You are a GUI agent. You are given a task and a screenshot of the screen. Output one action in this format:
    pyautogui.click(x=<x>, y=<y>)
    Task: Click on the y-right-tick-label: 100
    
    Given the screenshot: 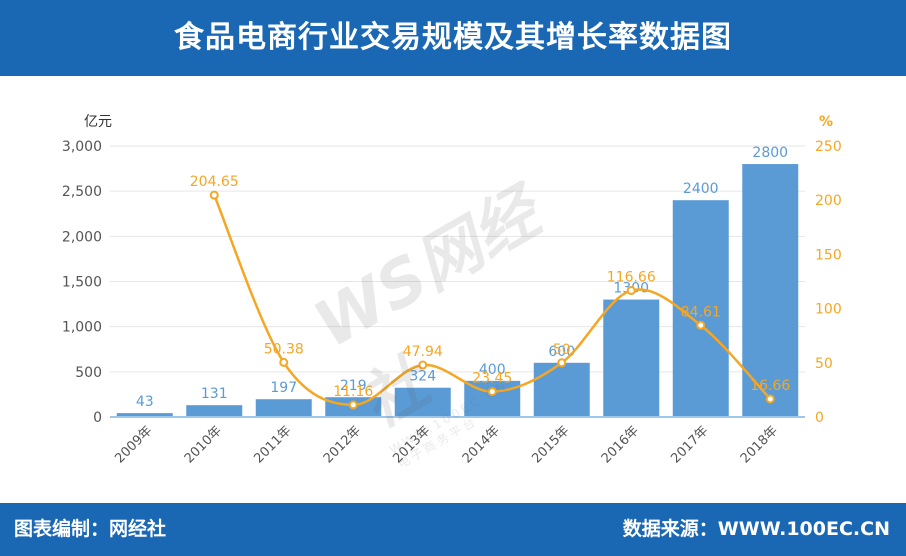 What is the action you would take?
    pyautogui.click(x=828, y=310)
    